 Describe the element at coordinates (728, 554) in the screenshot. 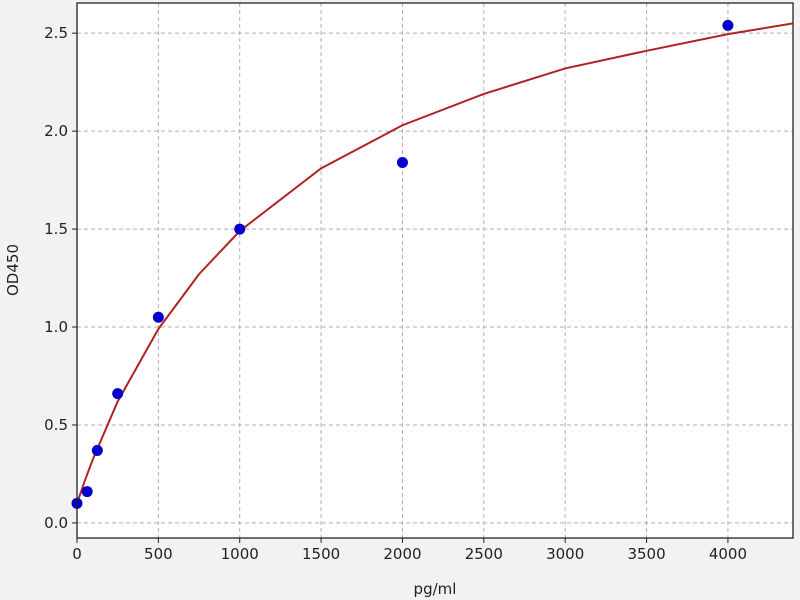

I see `x-tick-label: 4000` at that location.